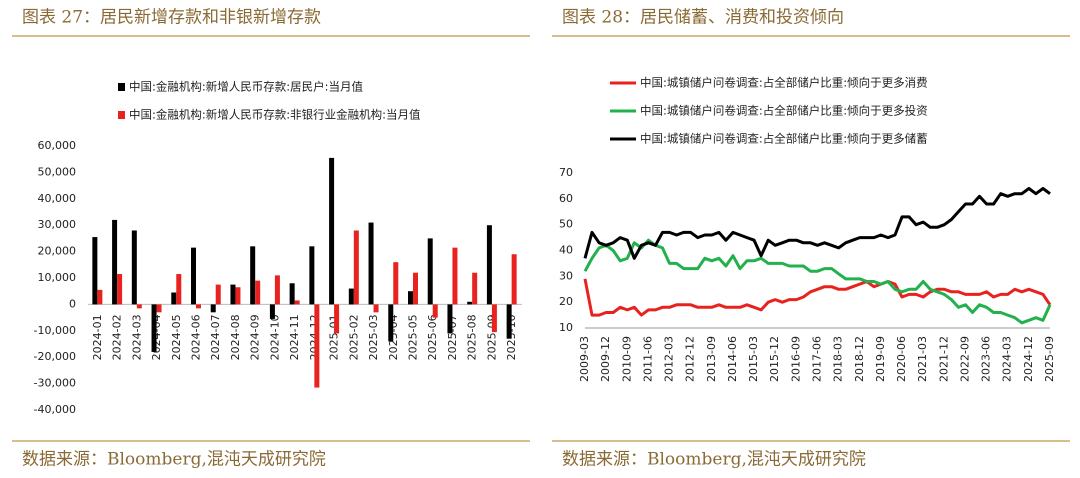  Describe the element at coordinates (413, 337) in the screenshot. I see `x-tick-label: 2025-05` at that location.